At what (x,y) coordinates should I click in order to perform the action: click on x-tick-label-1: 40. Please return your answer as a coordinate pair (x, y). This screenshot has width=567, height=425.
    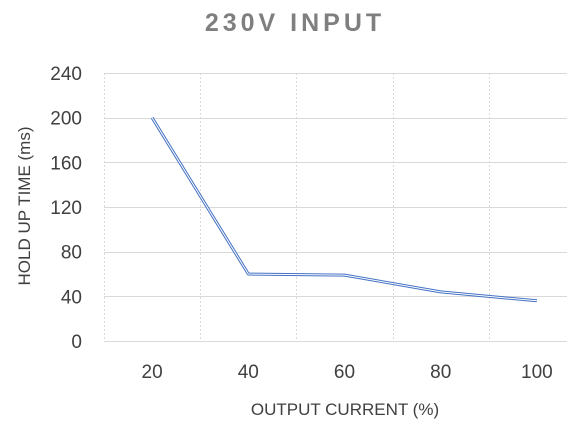
    Looking at the image, I should click on (248, 372).